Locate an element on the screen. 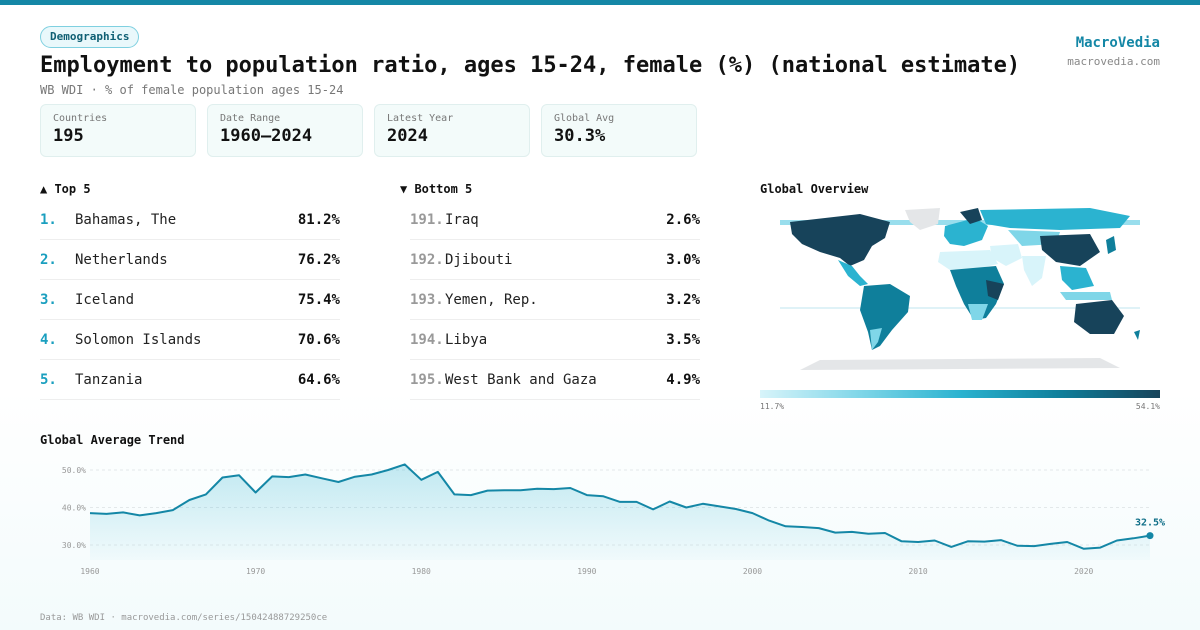  y-tick-label: 50.0% is located at coordinates (74, 470).